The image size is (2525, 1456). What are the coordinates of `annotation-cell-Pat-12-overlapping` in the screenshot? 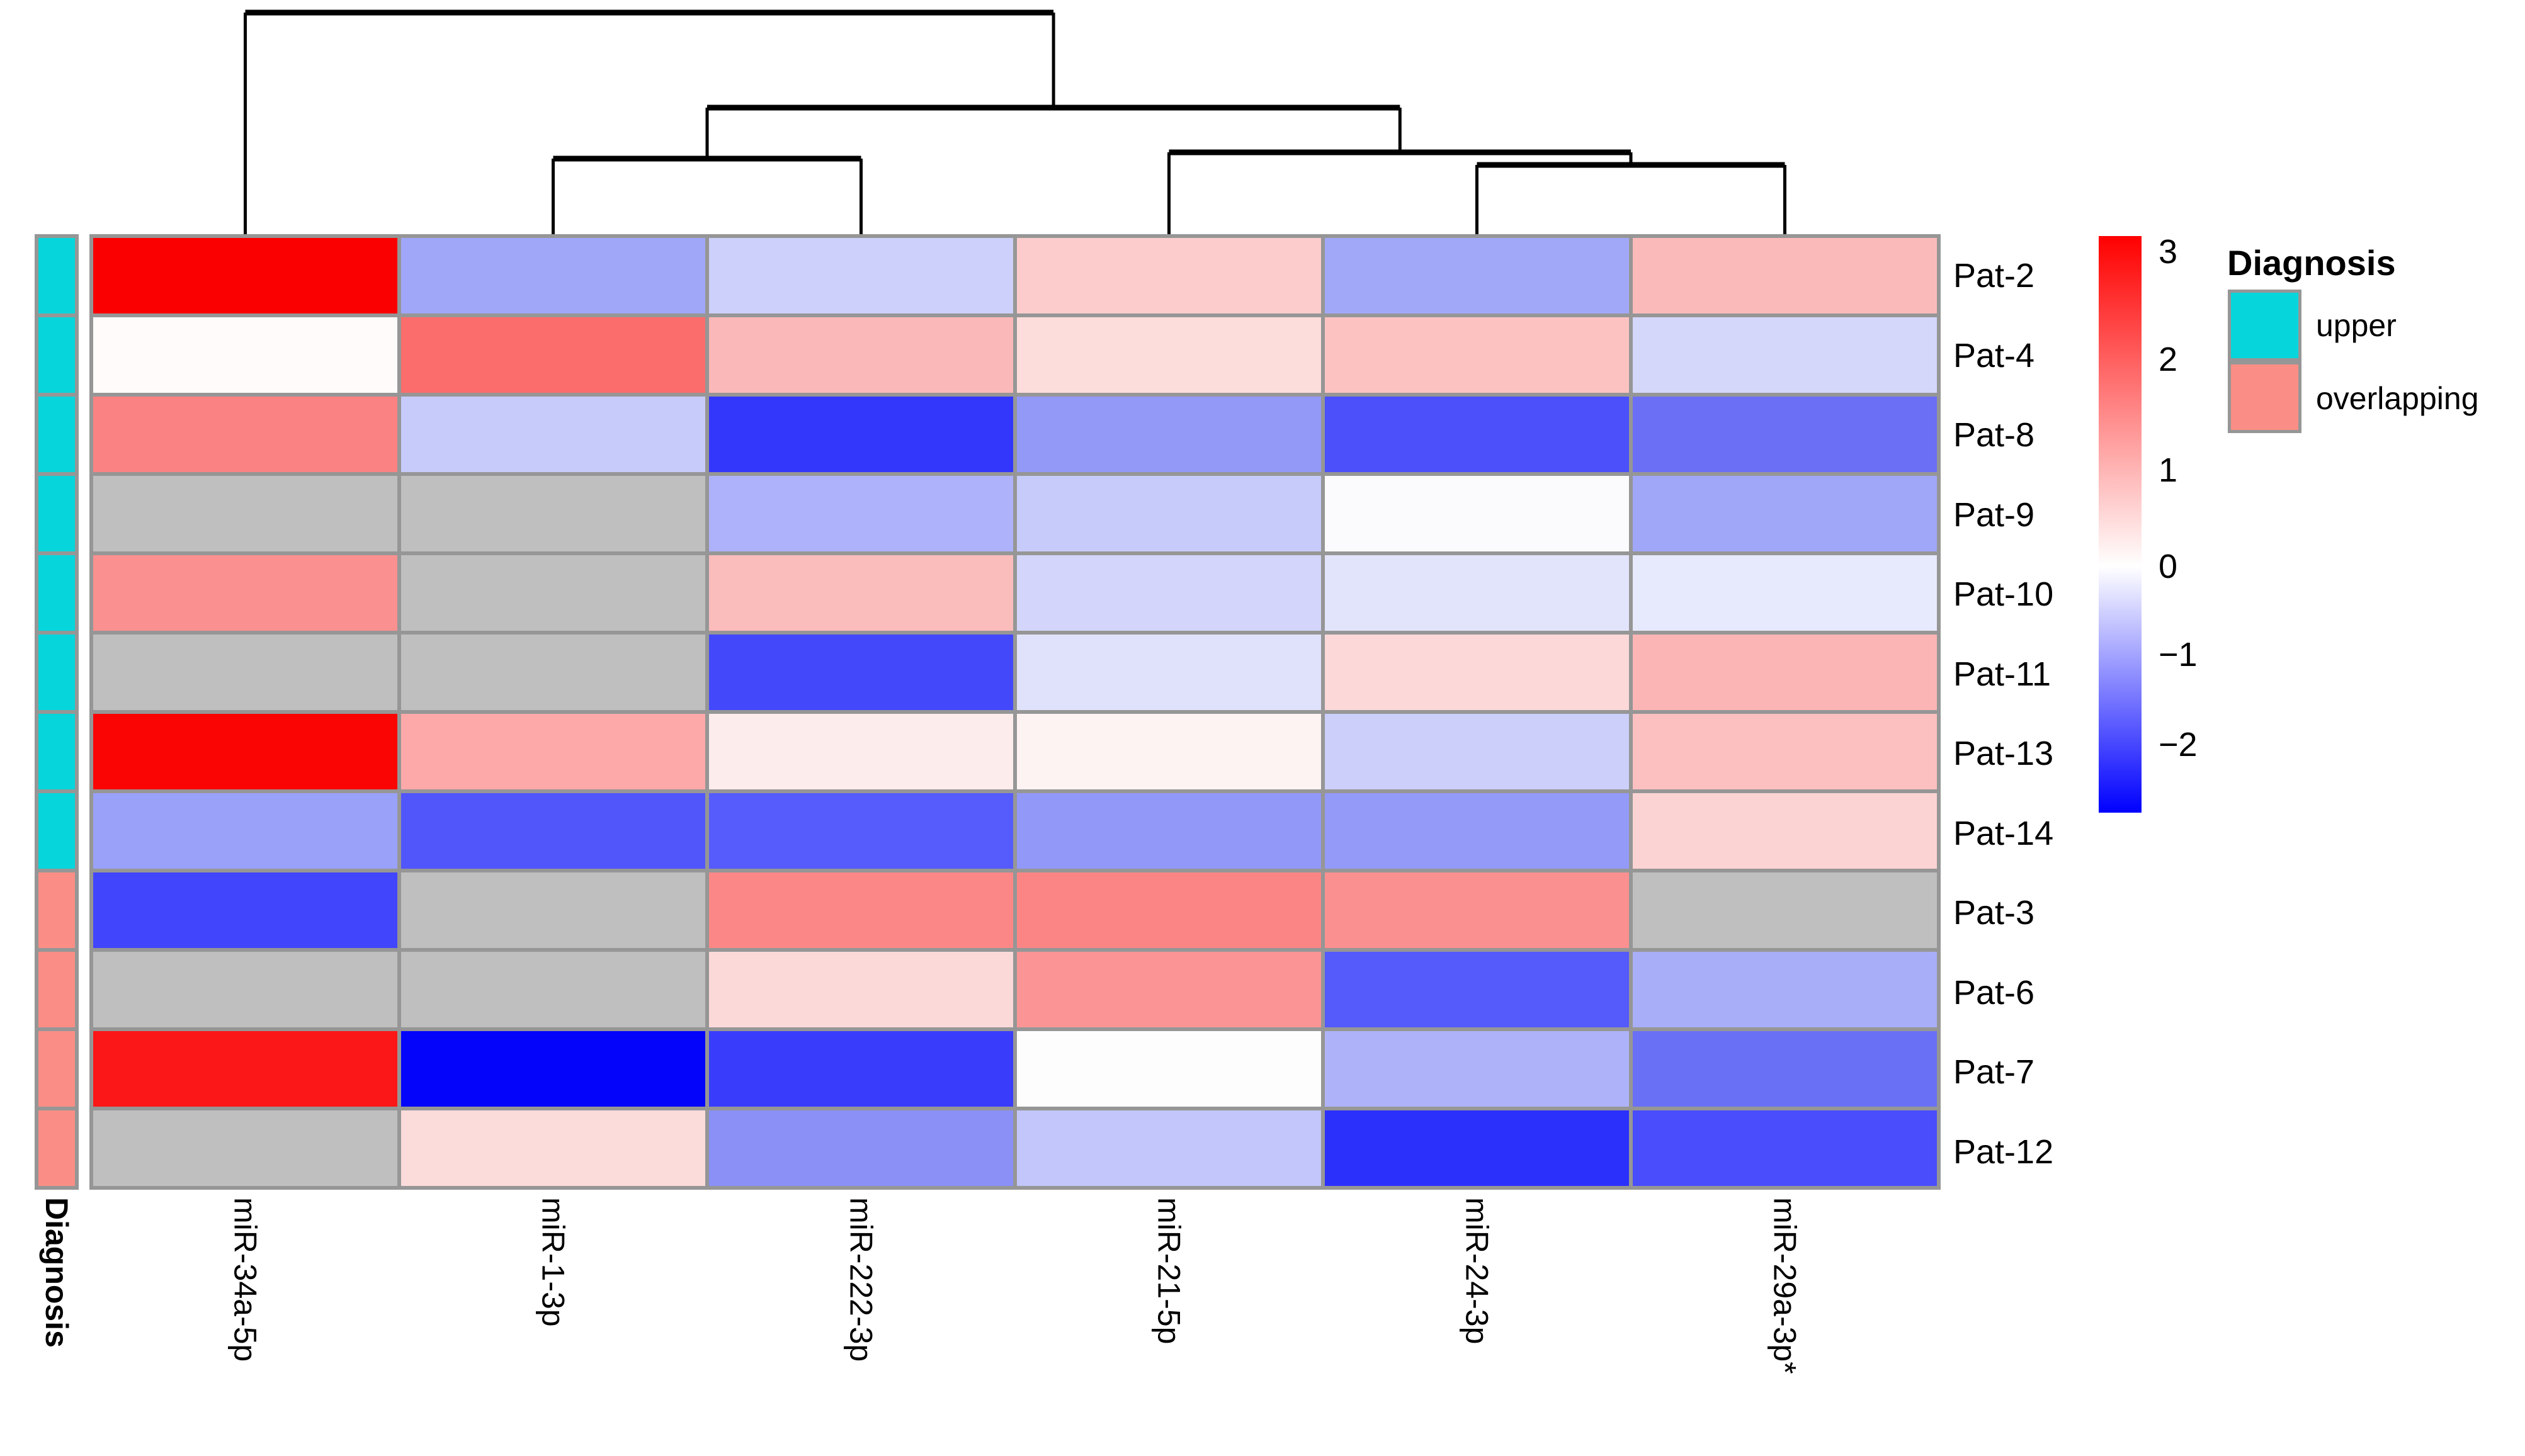 It's located at (56, 1148).